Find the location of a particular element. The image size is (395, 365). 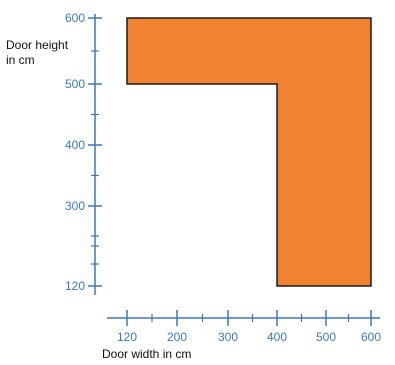

x-tick-label: 400 is located at coordinates (277, 337).